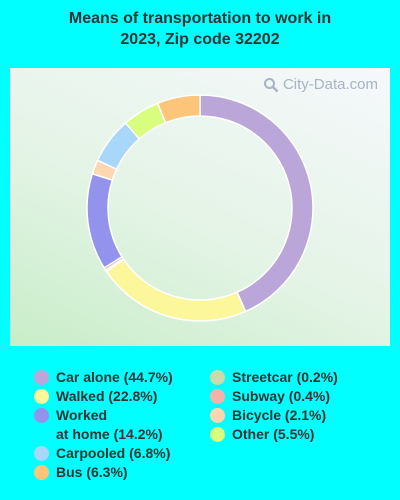  I want to click on slice-walked, so click(176, 290).